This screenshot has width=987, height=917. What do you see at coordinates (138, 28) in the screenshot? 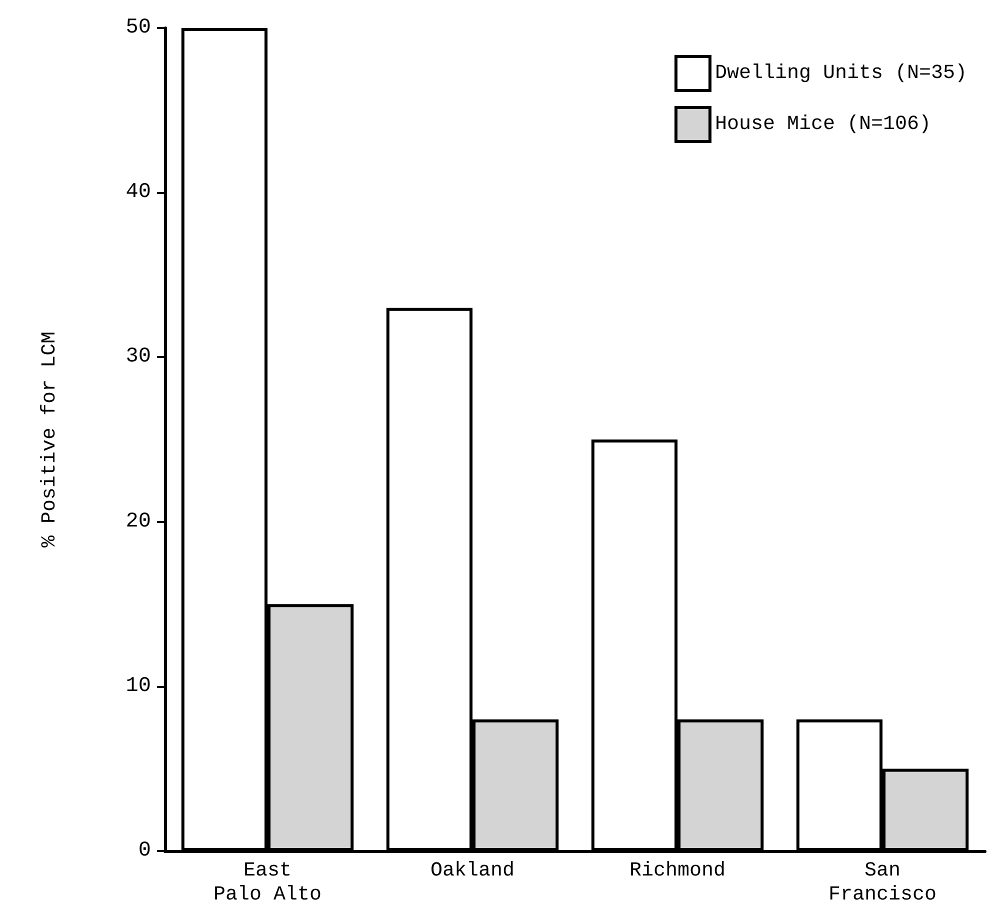
I see `y-tick-label: 50` at bounding box center [138, 28].